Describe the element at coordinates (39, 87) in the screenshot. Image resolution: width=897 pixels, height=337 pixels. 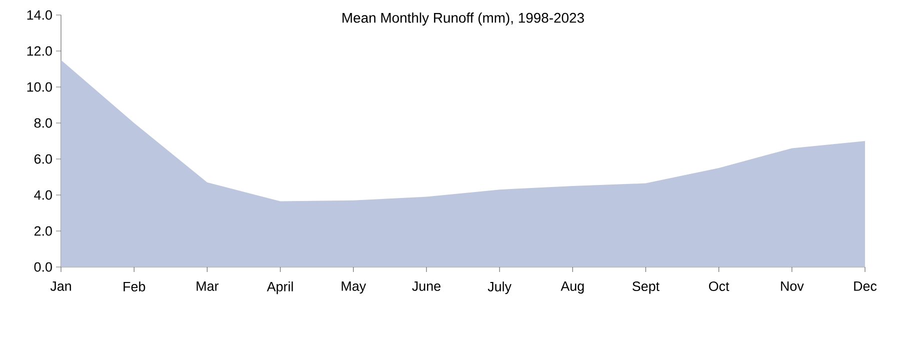
I see `y-tick-label: 10.0` at that location.